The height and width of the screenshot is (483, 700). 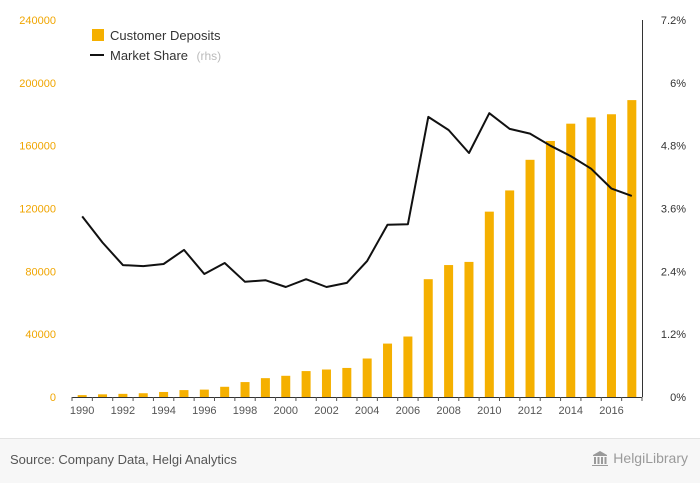 I want to click on x-tick-label: 2002, so click(x=326, y=411).